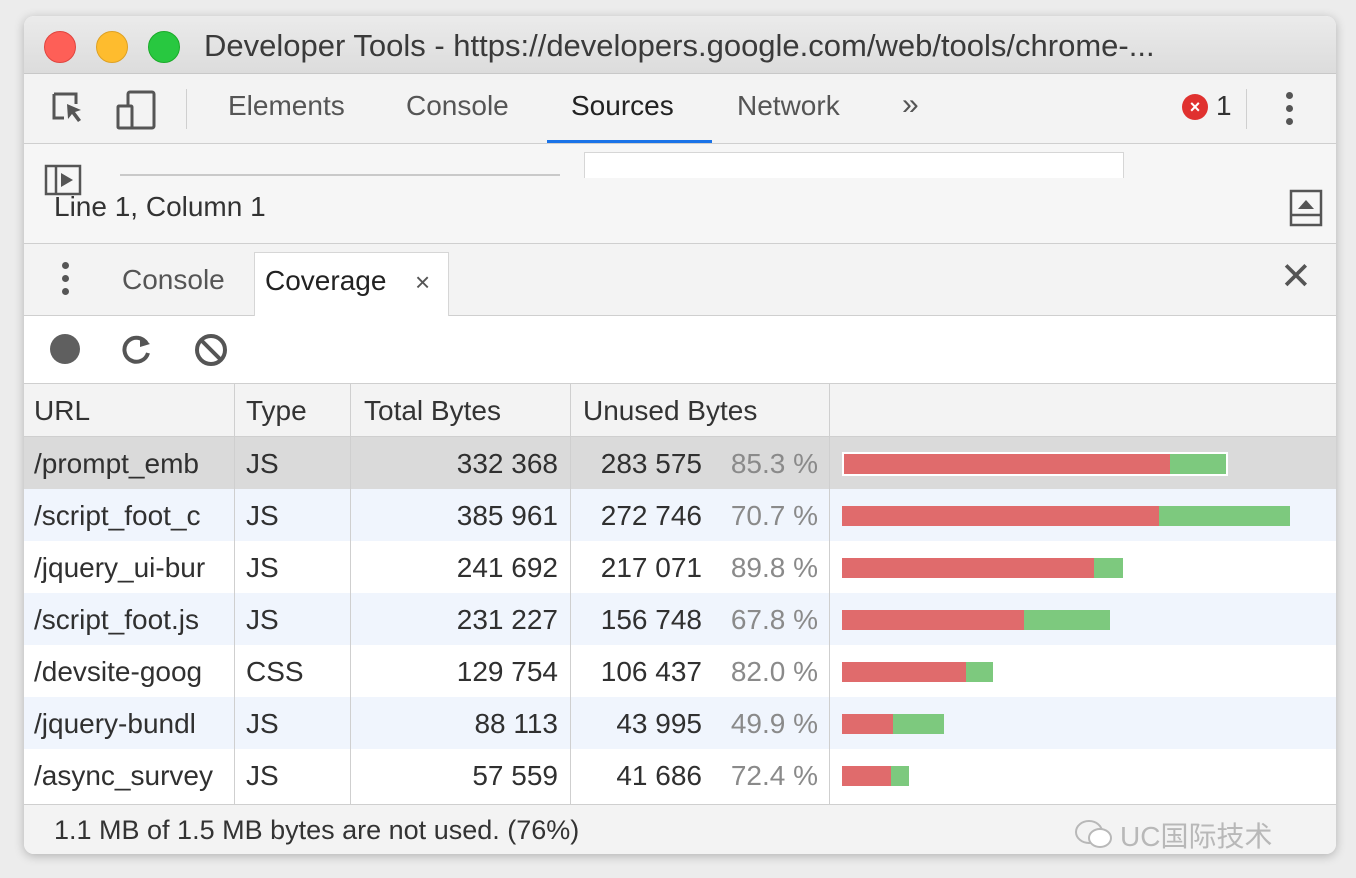 The image size is (1356, 878). I want to click on inspect-element-icon, so click(68, 110).